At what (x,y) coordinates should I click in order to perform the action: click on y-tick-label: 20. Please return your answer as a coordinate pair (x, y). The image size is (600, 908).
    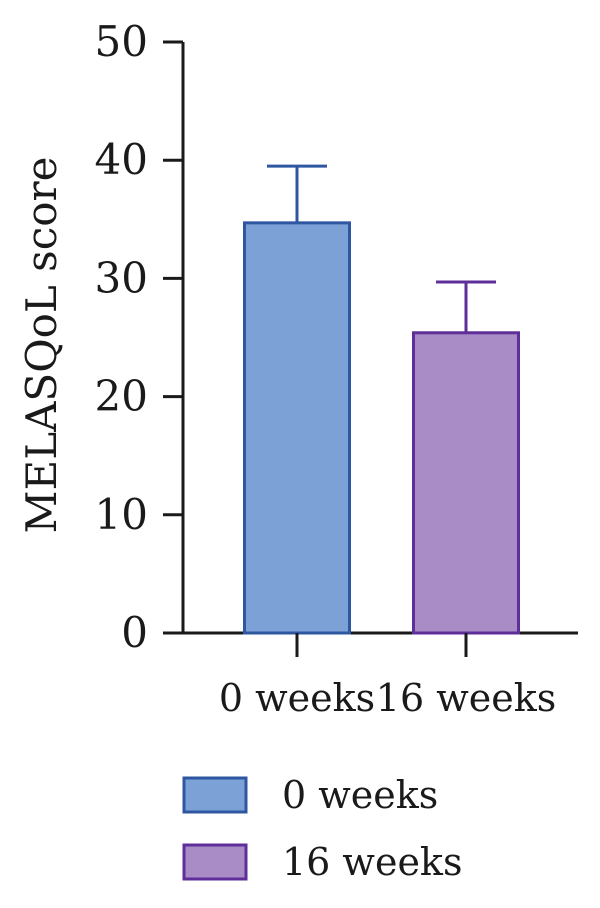
    Looking at the image, I should click on (121, 396).